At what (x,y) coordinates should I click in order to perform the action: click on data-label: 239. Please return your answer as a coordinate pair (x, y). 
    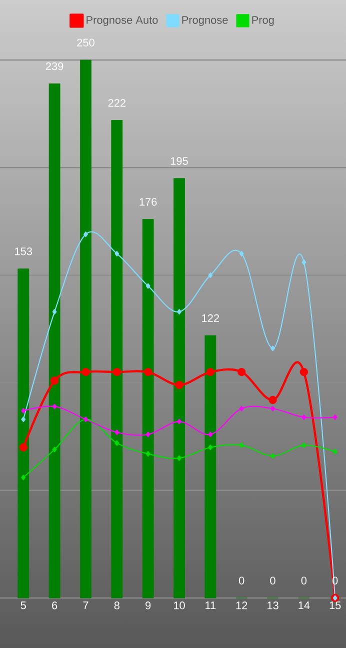
    Looking at the image, I should click on (55, 66).